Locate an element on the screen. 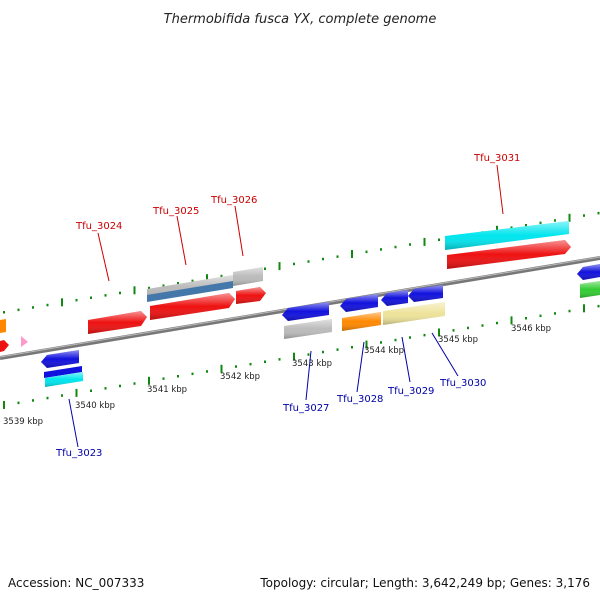 The width and height of the screenshot is (600, 600). label-tfu-3030: Tfu_3030 is located at coordinates (462, 383).